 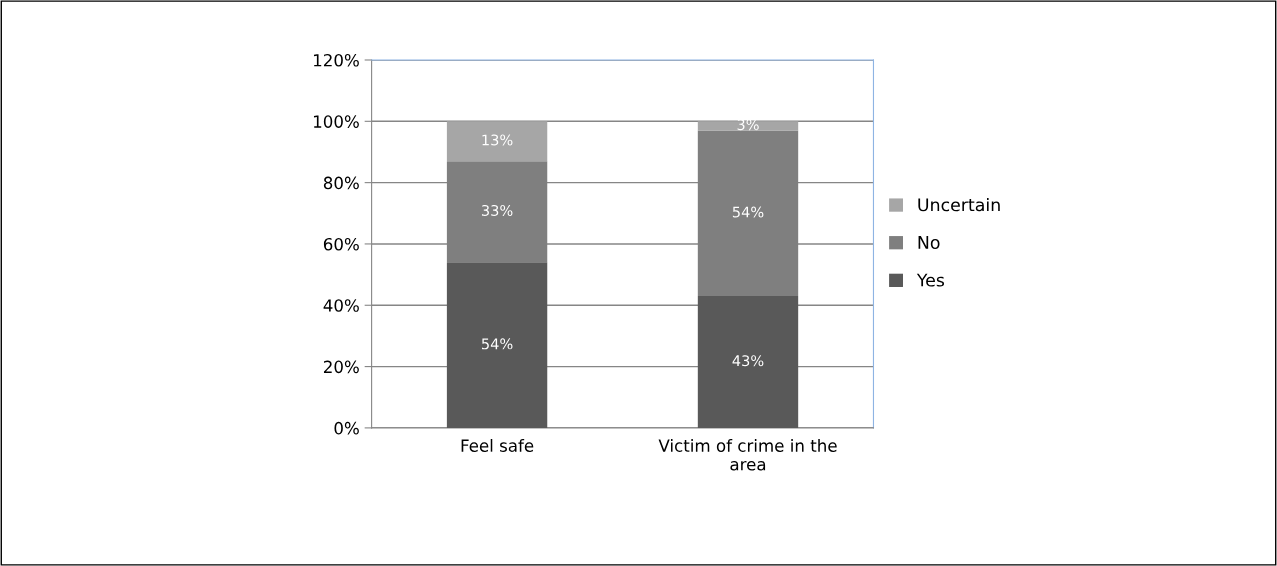 I want to click on y-tick-label: 40%, so click(x=341, y=305).